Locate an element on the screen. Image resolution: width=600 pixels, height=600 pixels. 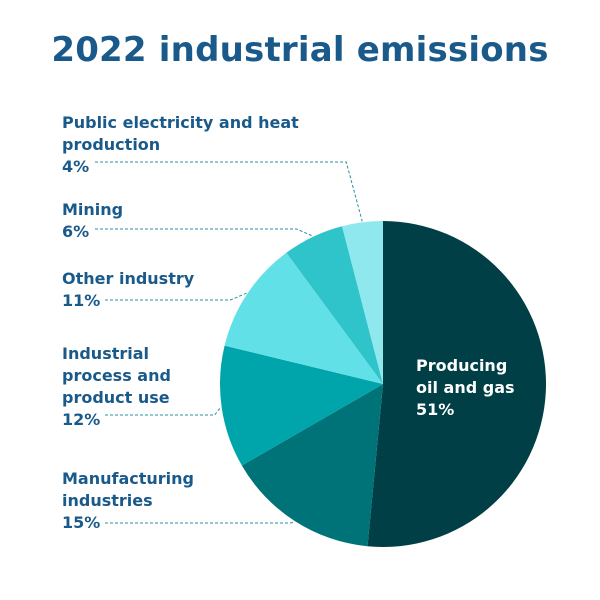
slice-label-industrial-process: Industrial process and product use 12% is located at coordinates (127, 387).